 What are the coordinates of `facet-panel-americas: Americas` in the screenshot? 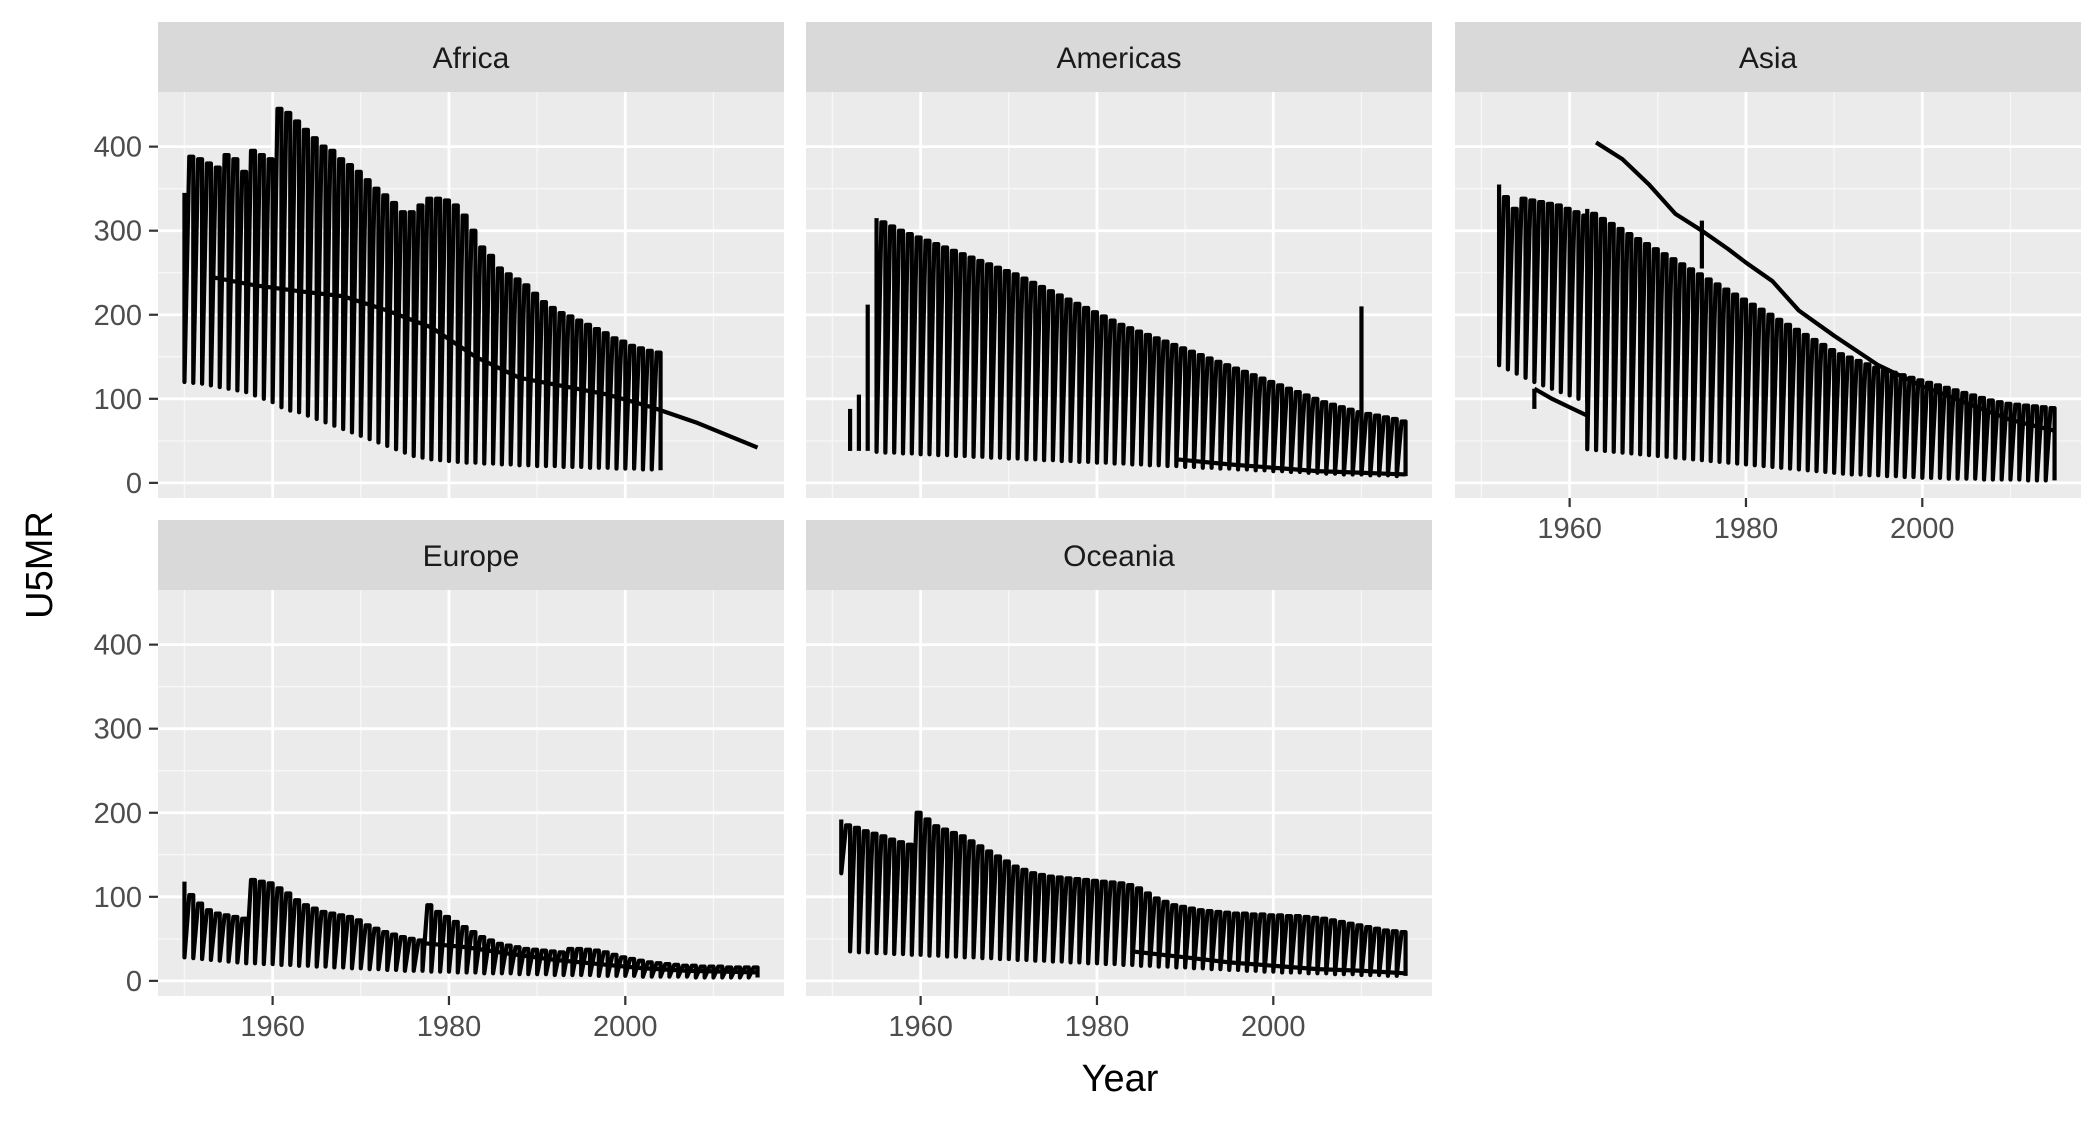 It's located at (1119, 260).